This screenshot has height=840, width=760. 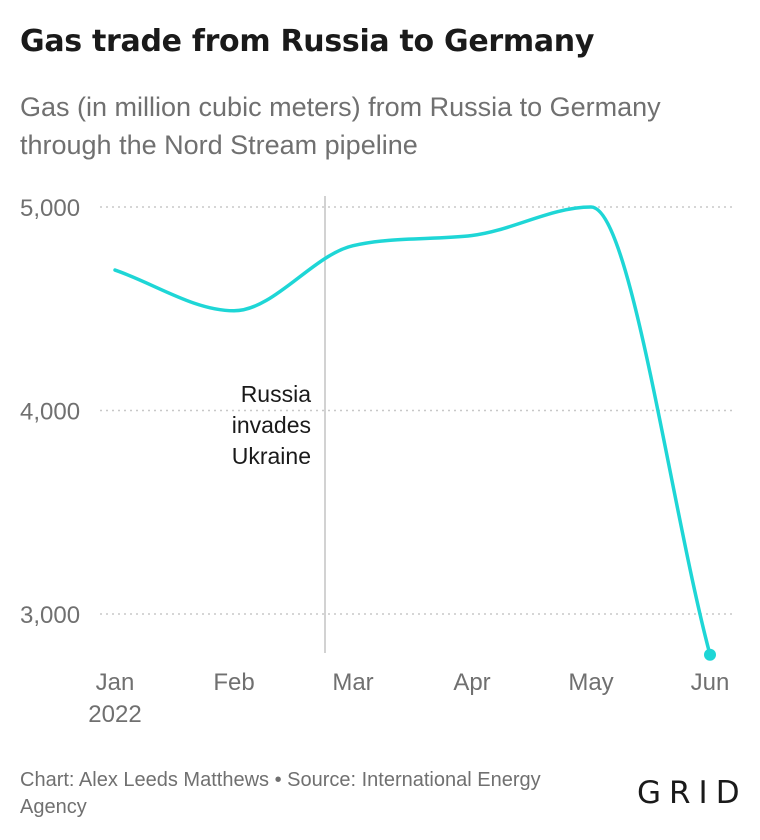 What do you see at coordinates (590, 682) in the screenshot?
I see `x-tick-label: May` at bounding box center [590, 682].